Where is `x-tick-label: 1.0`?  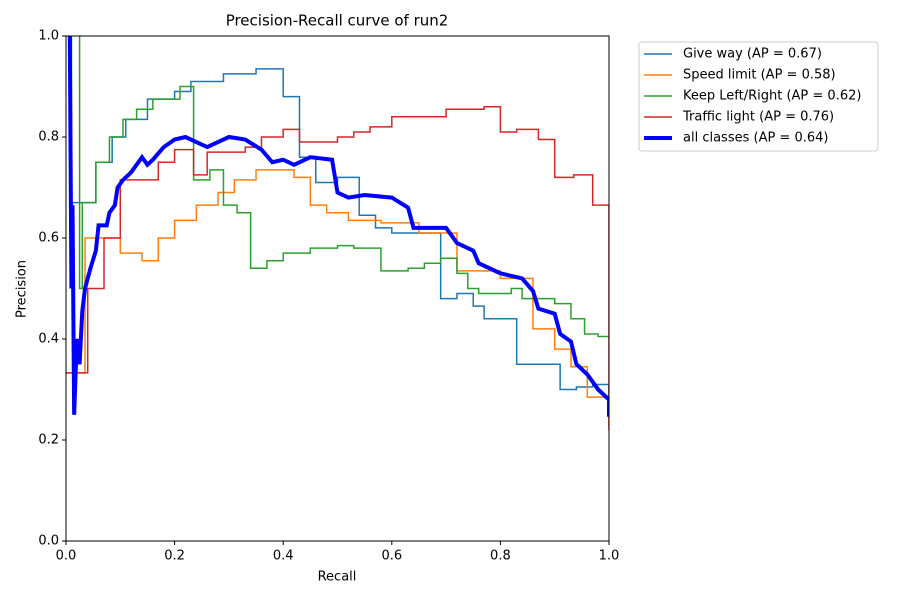
x-tick-label: 1.0 is located at coordinates (609, 556).